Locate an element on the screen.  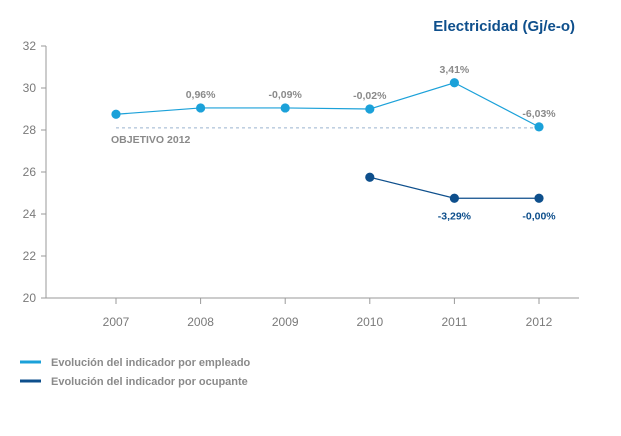
reference-line-group: OBJETIVO 2012 is located at coordinates (325, 136).